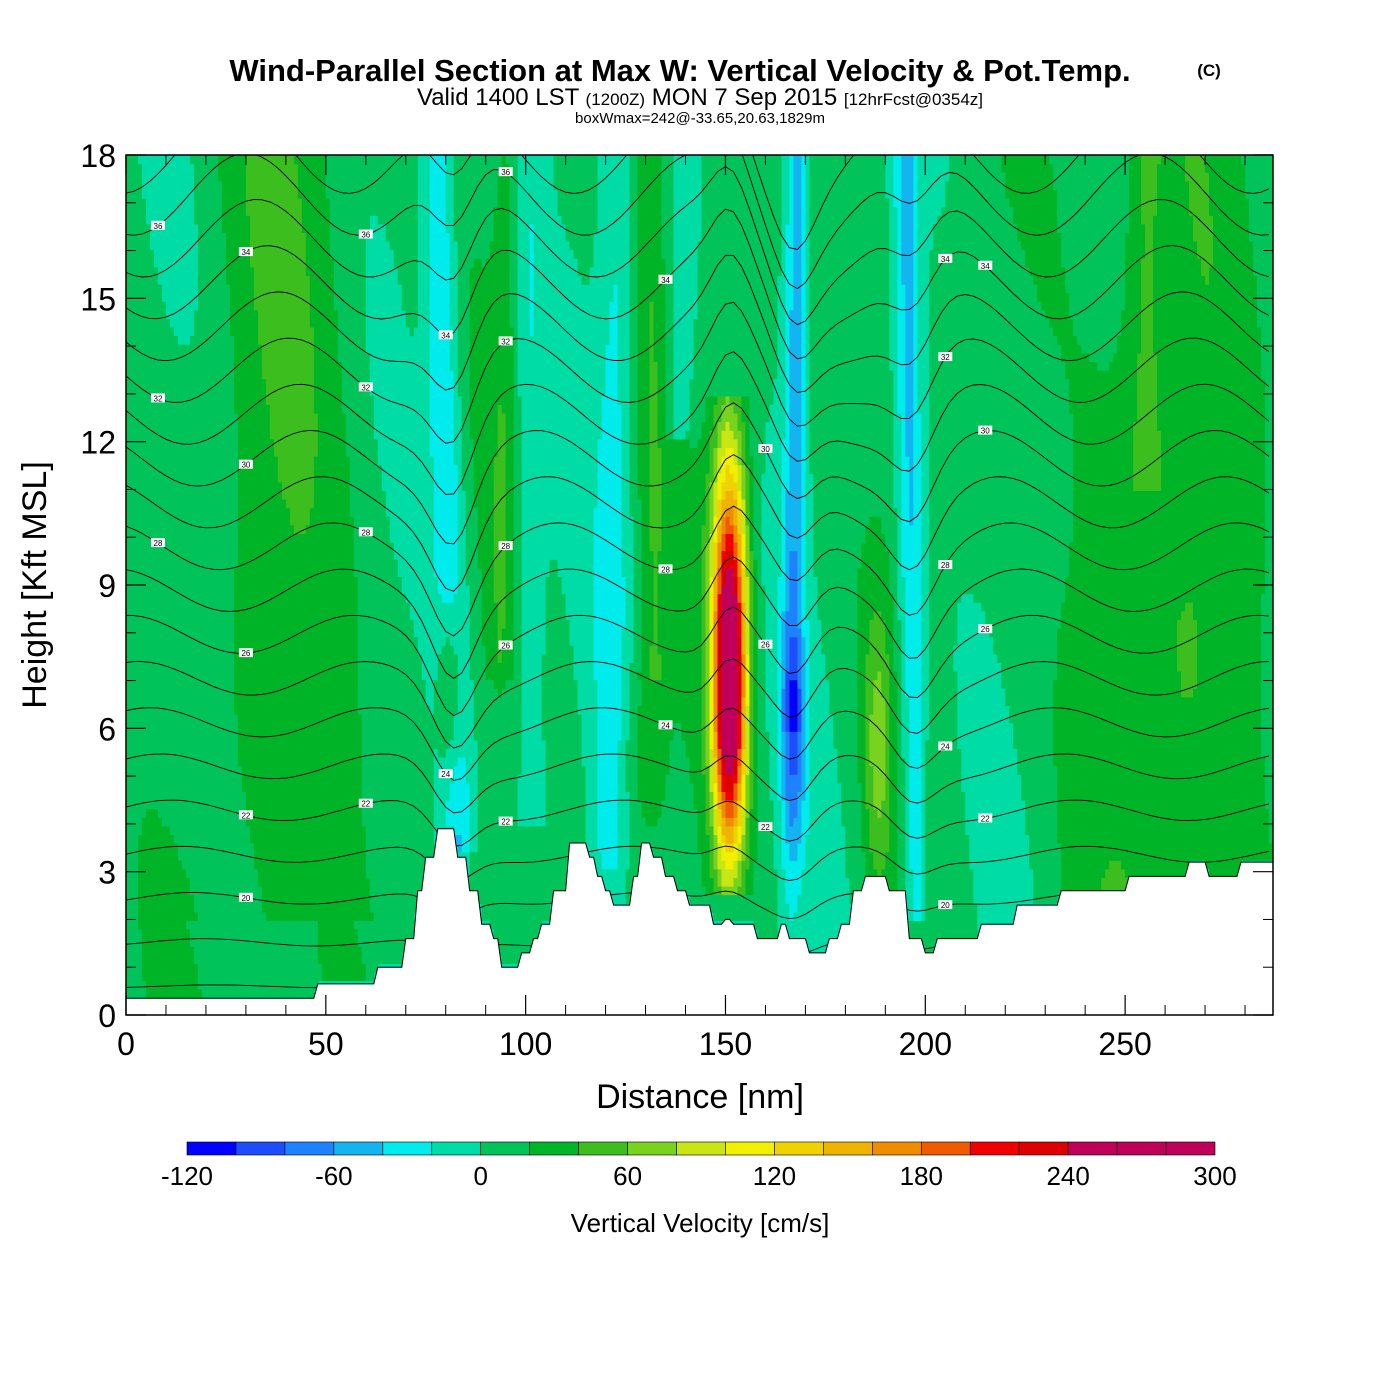 This screenshot has height=1400, width=1400. I want to click on colorbar-label: Vertical Velocity [cm/s], so click(700, 1223).